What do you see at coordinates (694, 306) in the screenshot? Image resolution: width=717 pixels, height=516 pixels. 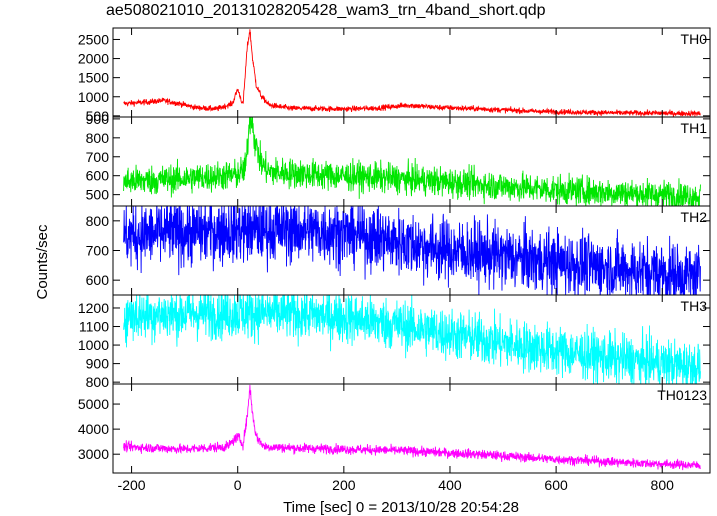 I see `panel-label: TH3` at bounding box center [694, 306].